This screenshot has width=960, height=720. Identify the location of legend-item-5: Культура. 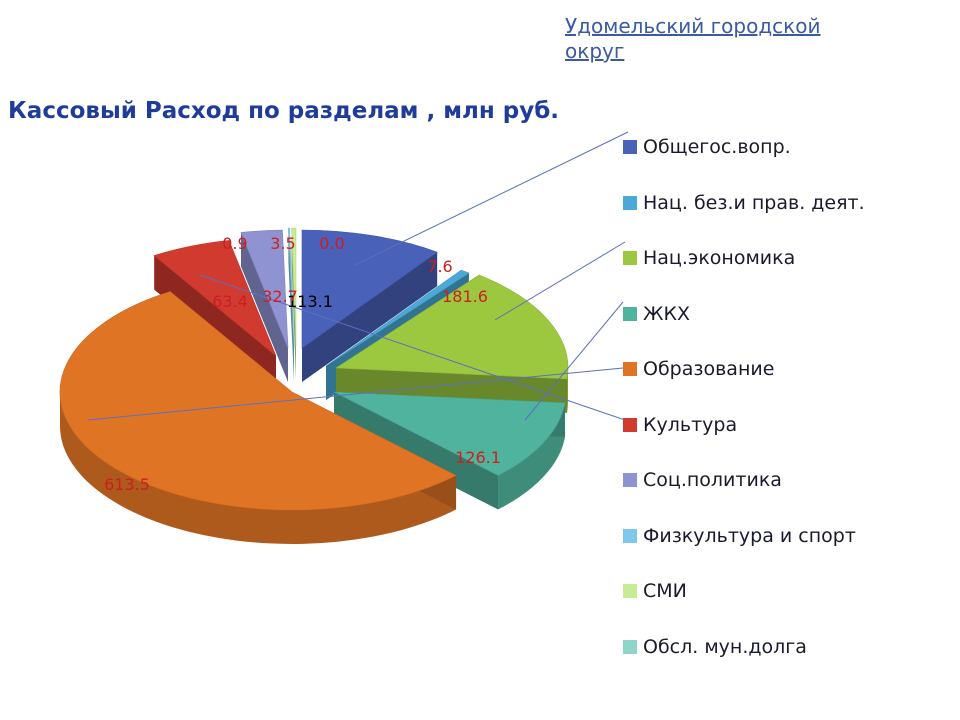
(680, 425).